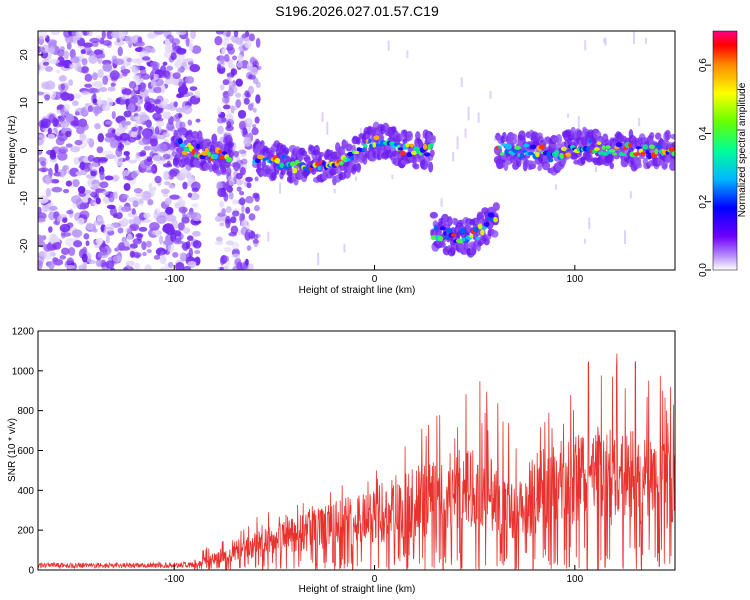  What do you see at coordinates (23, 332) in the screenshot?
I see `snr-ytick-label: 1200` at bounding box center [23, 332].